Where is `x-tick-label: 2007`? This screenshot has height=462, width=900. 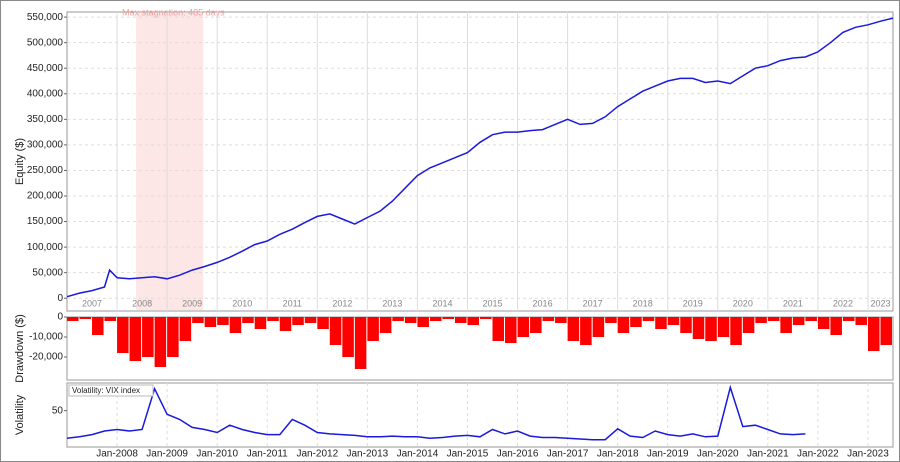 x-tick-label: 2007 is located at coordinates (92, 303).